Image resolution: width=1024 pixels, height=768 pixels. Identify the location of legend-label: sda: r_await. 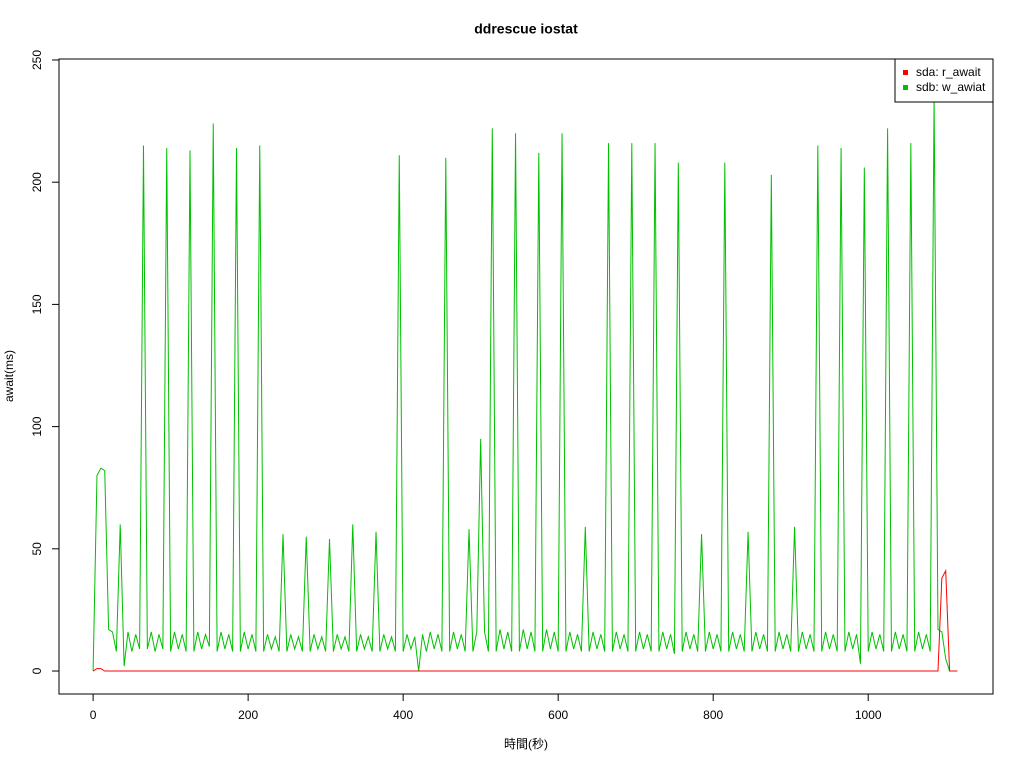
(948, 72).